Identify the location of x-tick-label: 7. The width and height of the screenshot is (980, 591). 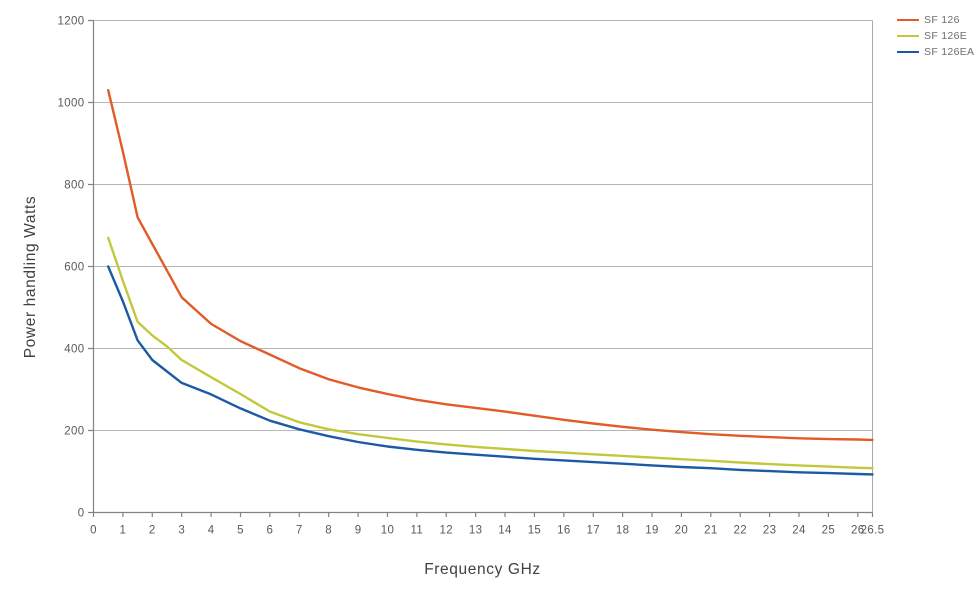
(299, 531).